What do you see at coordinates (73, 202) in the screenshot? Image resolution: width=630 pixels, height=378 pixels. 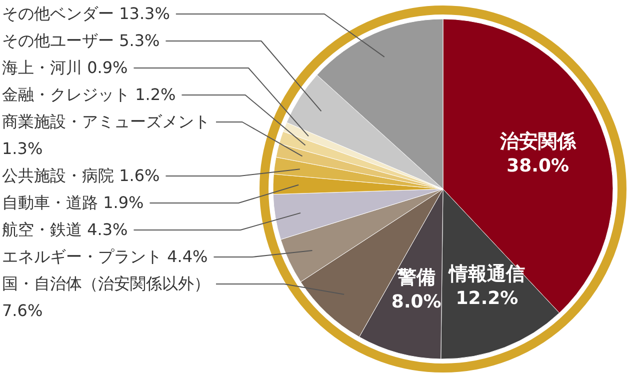 I see `slice-label: 自動車・道路 1.9%` at bounding box center [73, 202].